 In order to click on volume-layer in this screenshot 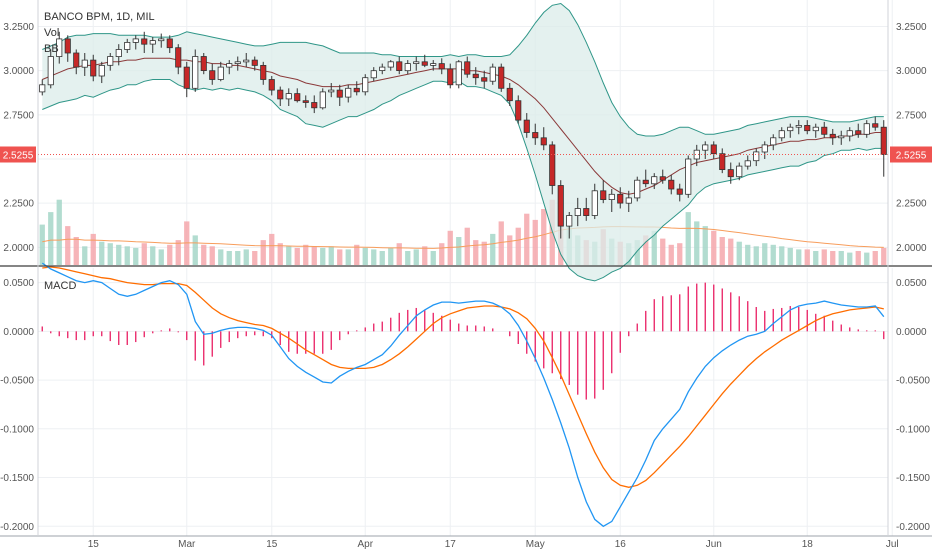, I will do `click(463, 230)`.